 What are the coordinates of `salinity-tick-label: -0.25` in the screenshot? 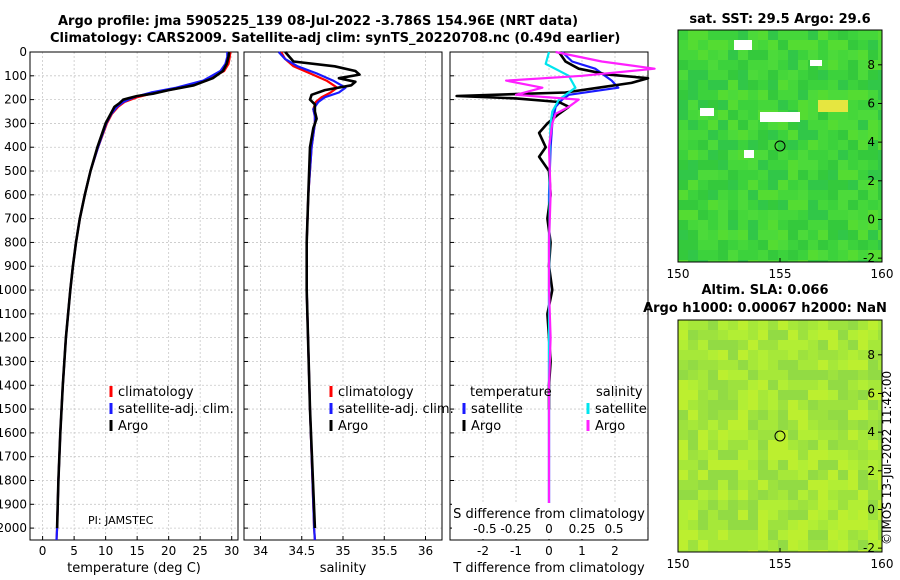 It's located at (515, 529).